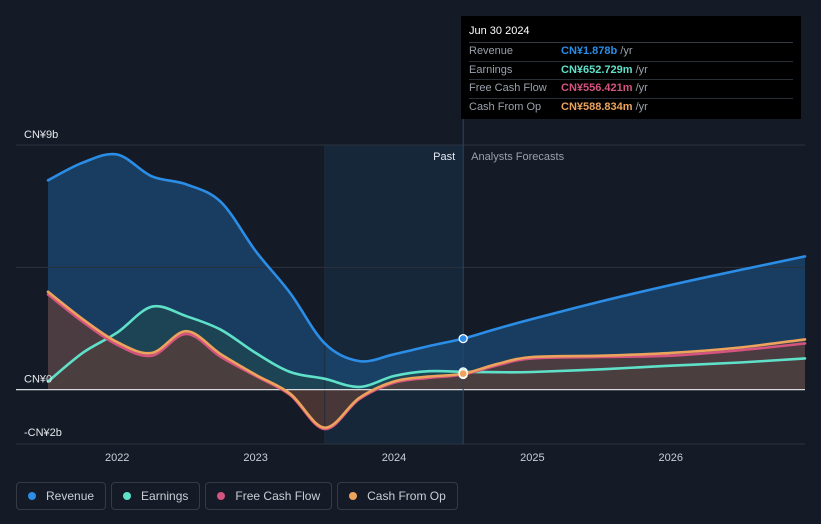 Image resolution: width=821 pixels, height=524 pixels. What do you see at coordinates (491, 51) in the screenshot?
I see `tooltip-label: Revenue` at bounding box center [491, 51].